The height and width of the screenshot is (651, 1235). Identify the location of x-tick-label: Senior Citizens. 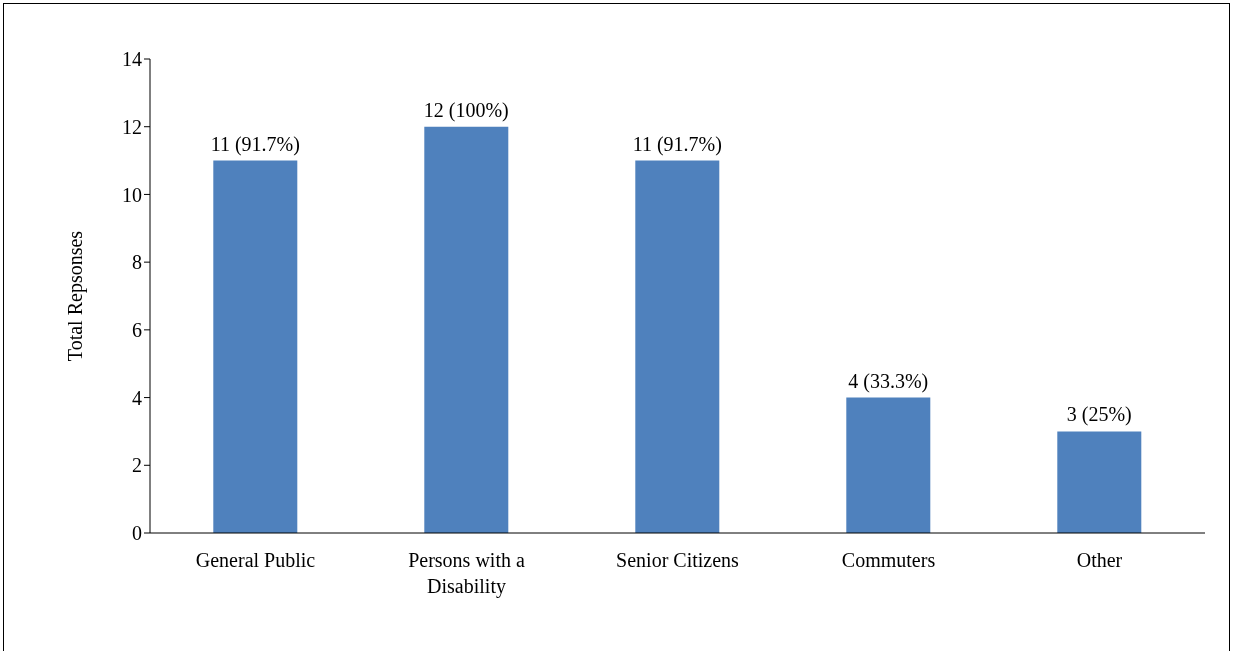
(678, 560).